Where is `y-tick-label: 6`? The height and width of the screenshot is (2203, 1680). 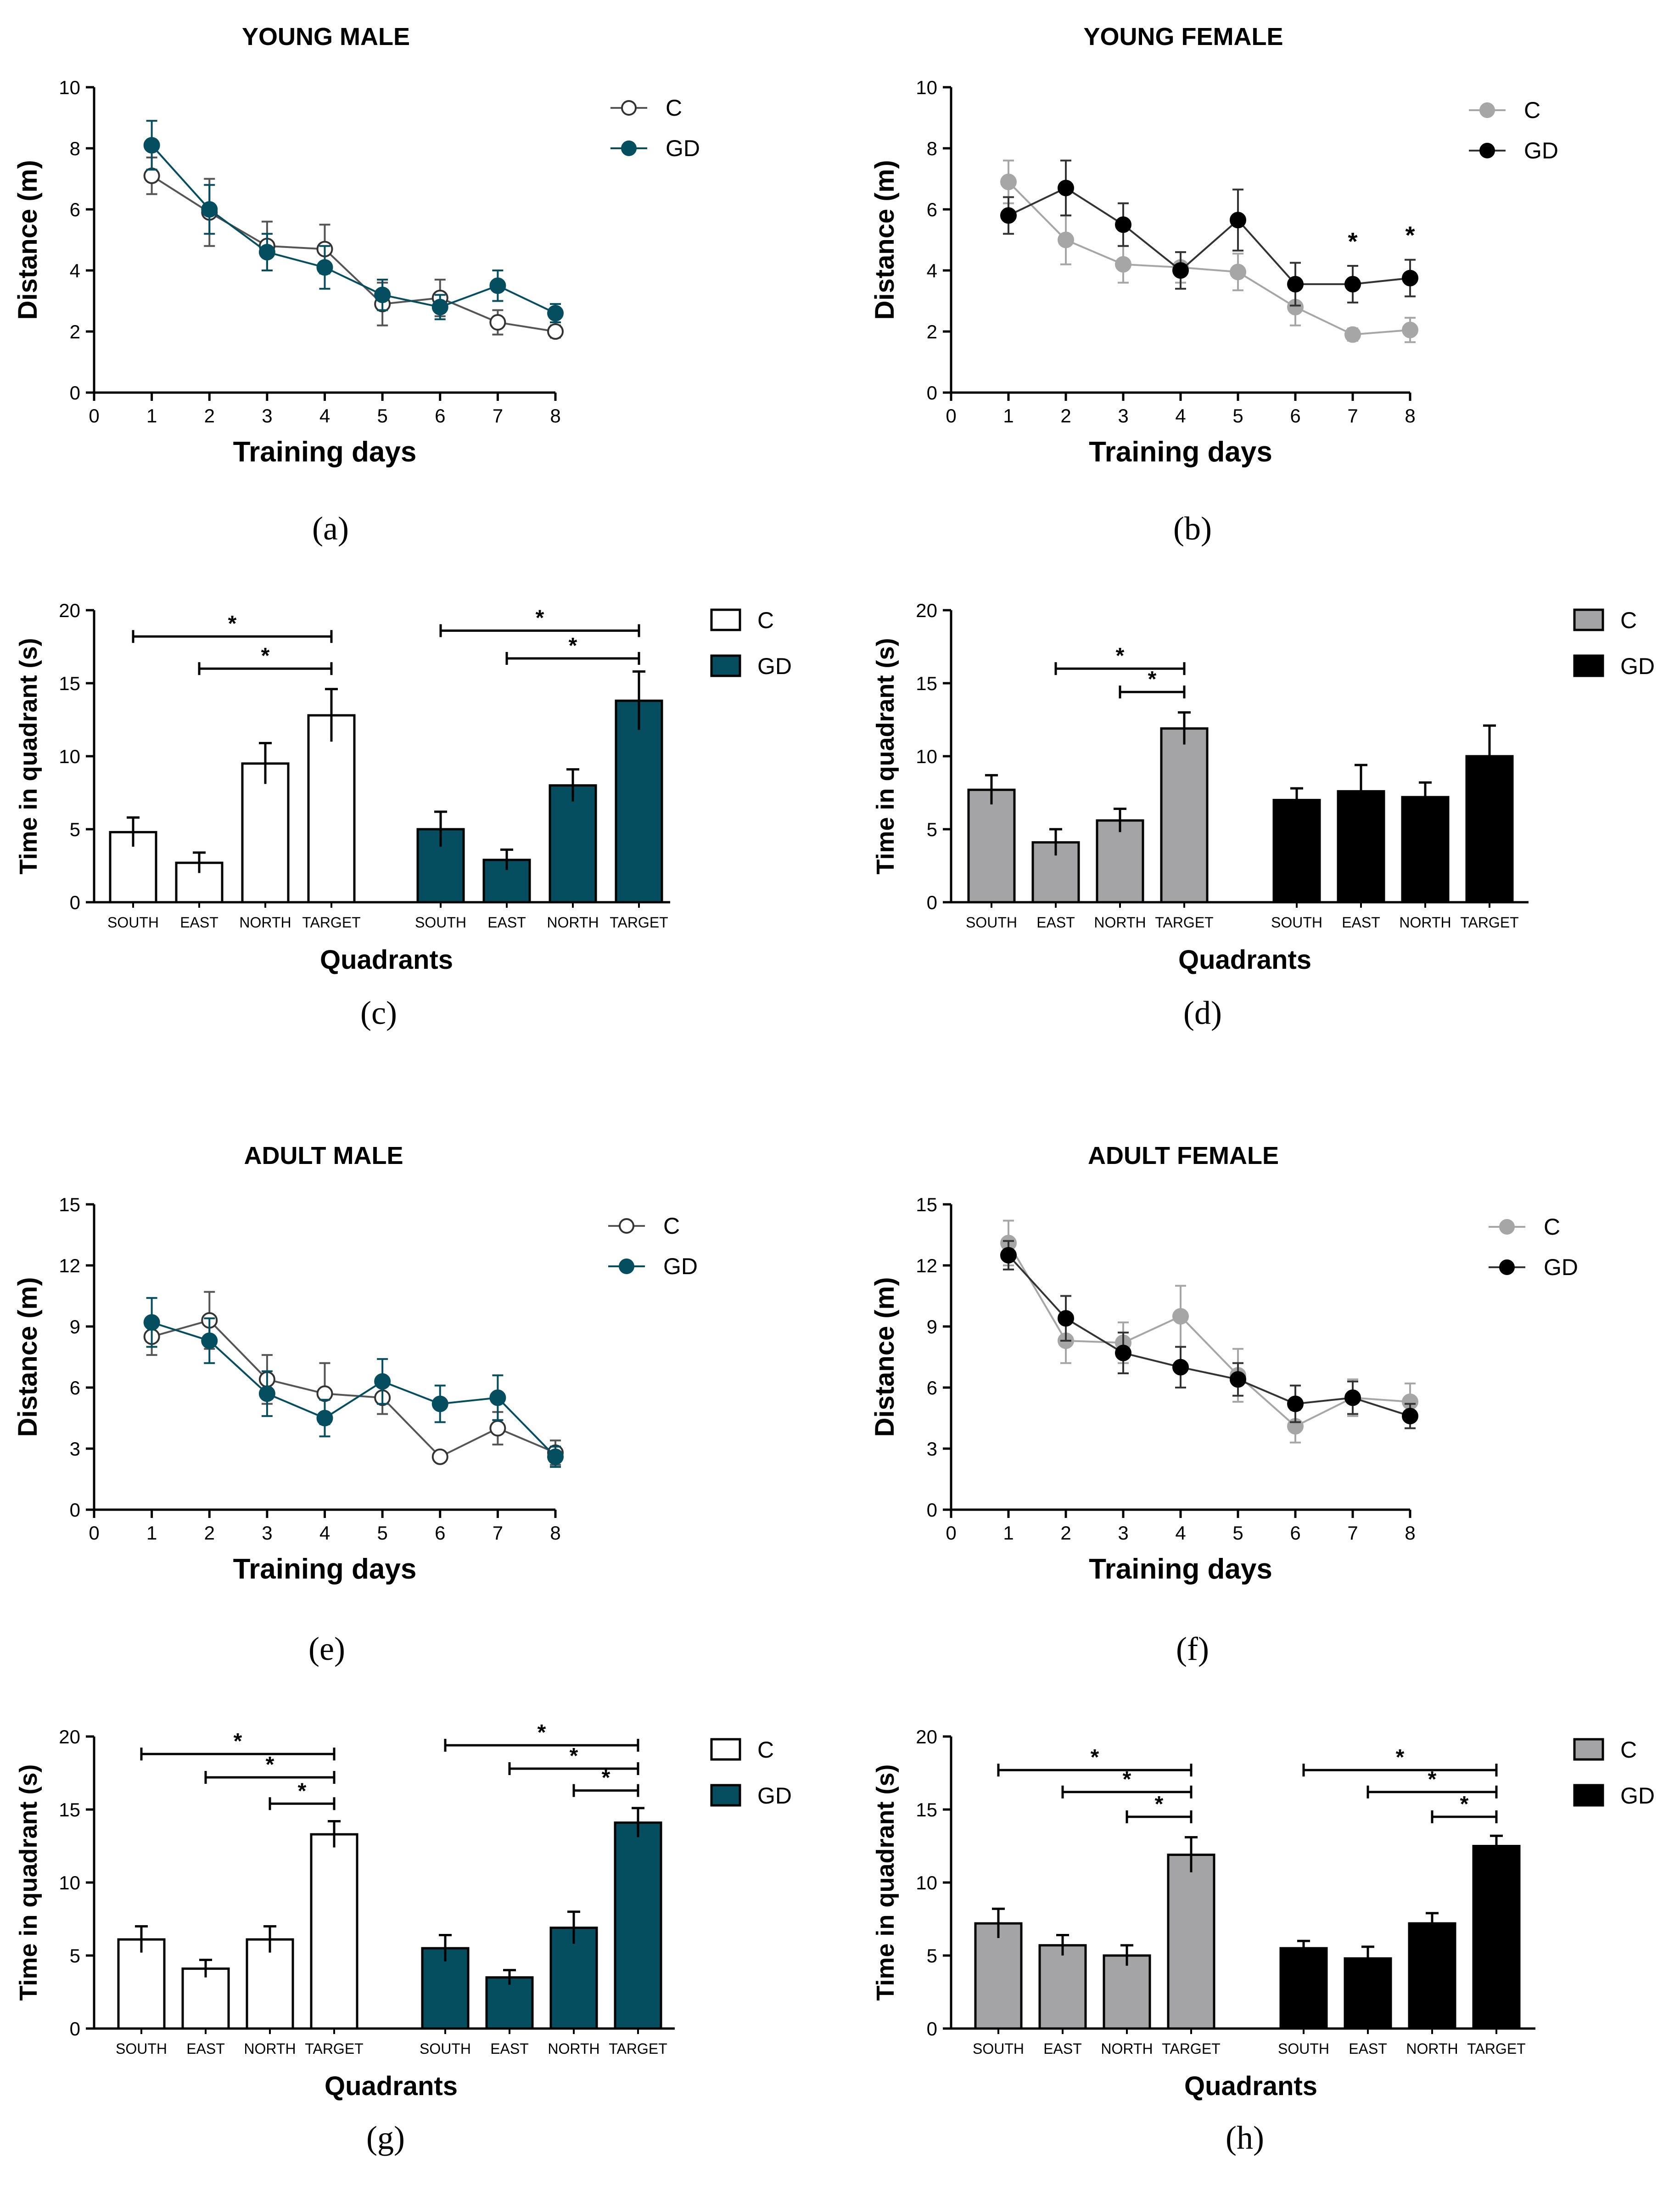 y-tick-label: 6 is located at coordinates (75, 1388).